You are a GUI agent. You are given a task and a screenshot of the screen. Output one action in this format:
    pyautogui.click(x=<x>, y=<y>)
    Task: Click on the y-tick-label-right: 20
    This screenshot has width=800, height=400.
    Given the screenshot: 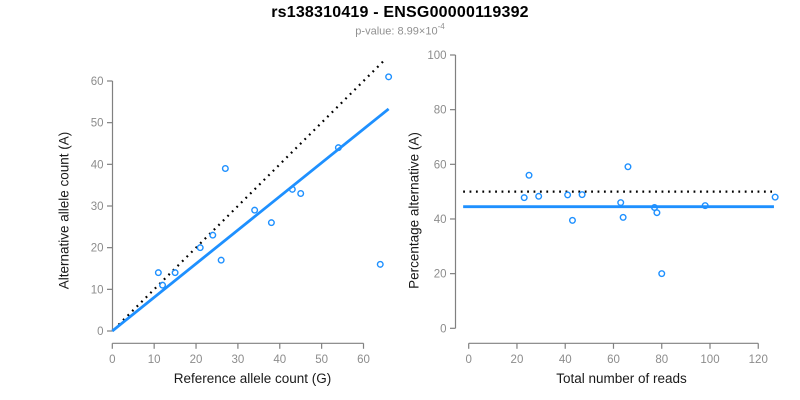 What is the action you would take?
    pyautogui.click(x=440, y=275)
    